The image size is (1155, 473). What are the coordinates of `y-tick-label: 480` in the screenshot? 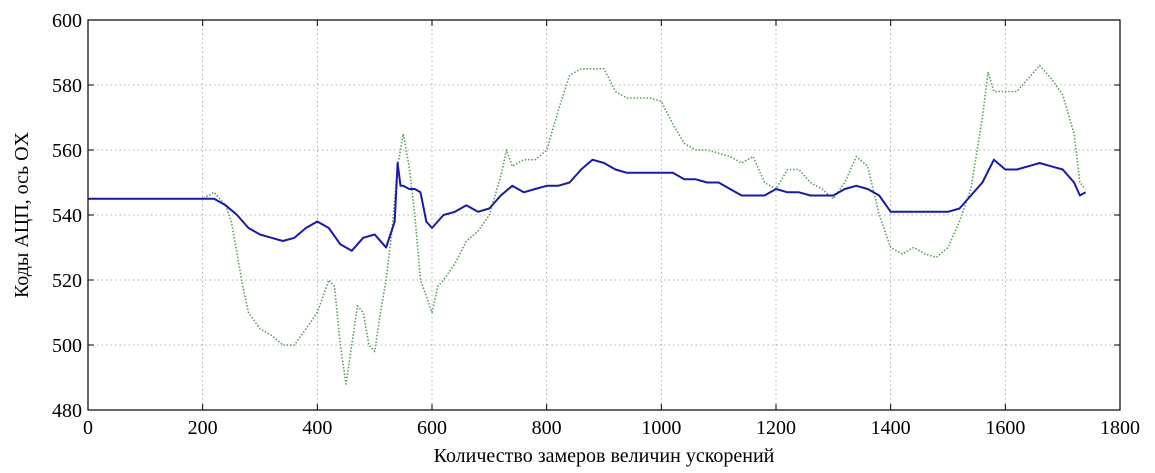 It's located at (67, 411).